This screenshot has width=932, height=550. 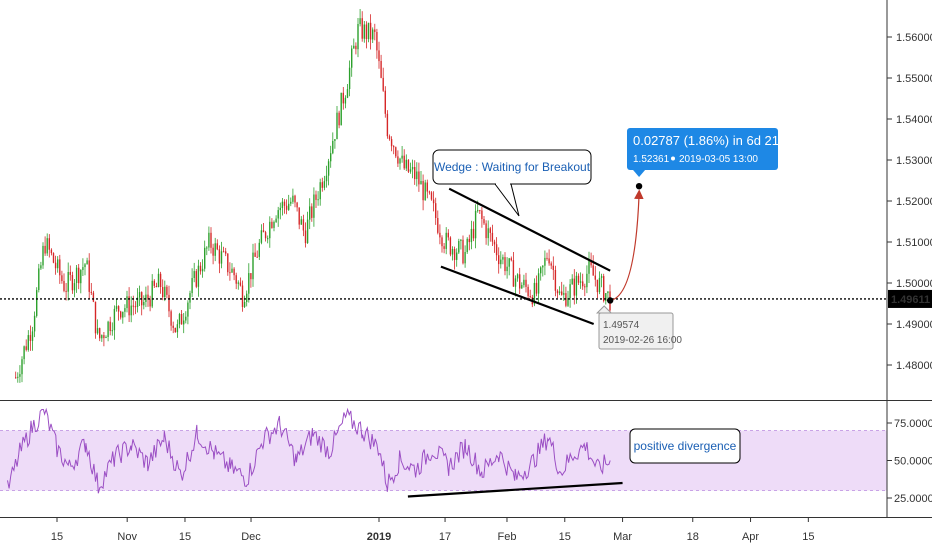 I want to click on time-tick-label: 17, so click(x=445, y=537).